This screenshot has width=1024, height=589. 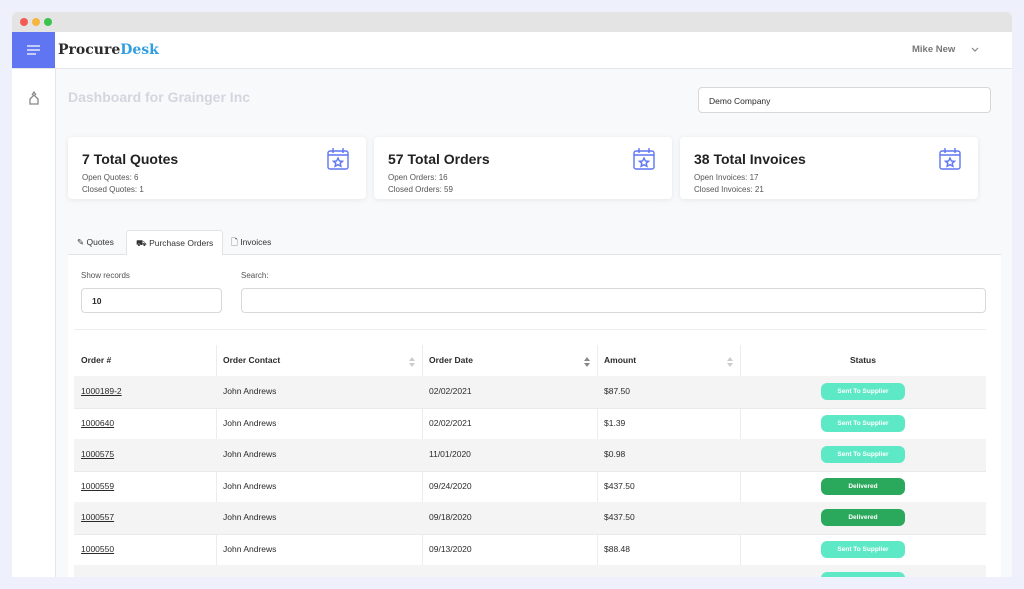 I want to click on order-link: 1000575, so click(x=98, y=454).